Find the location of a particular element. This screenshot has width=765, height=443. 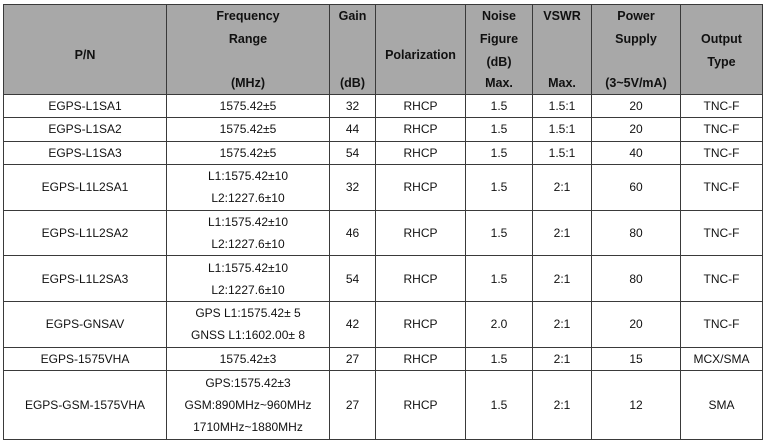

header-power-line2: Supply is located at coordinates (636, 39).